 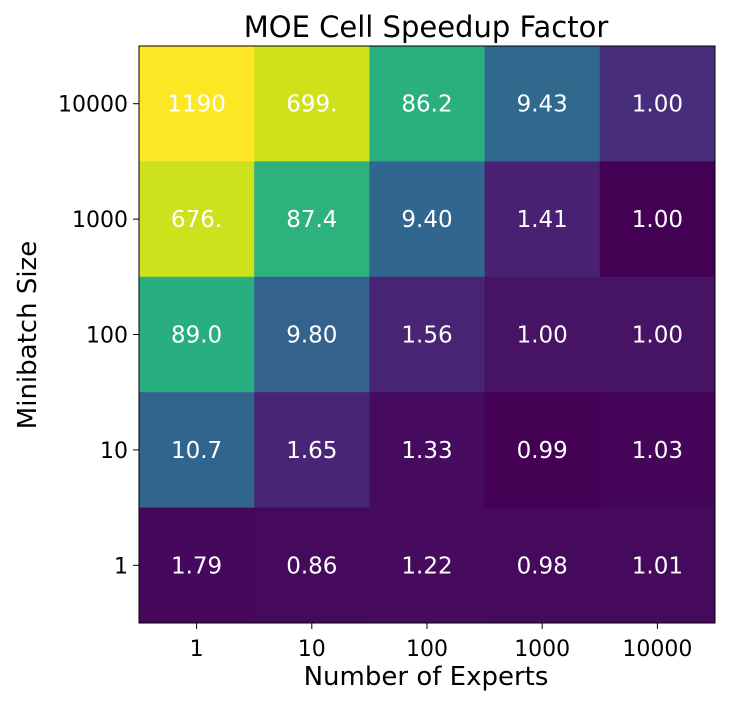 I want to click on heatmap-cell-r1-c4, so click(x=657, y=219).